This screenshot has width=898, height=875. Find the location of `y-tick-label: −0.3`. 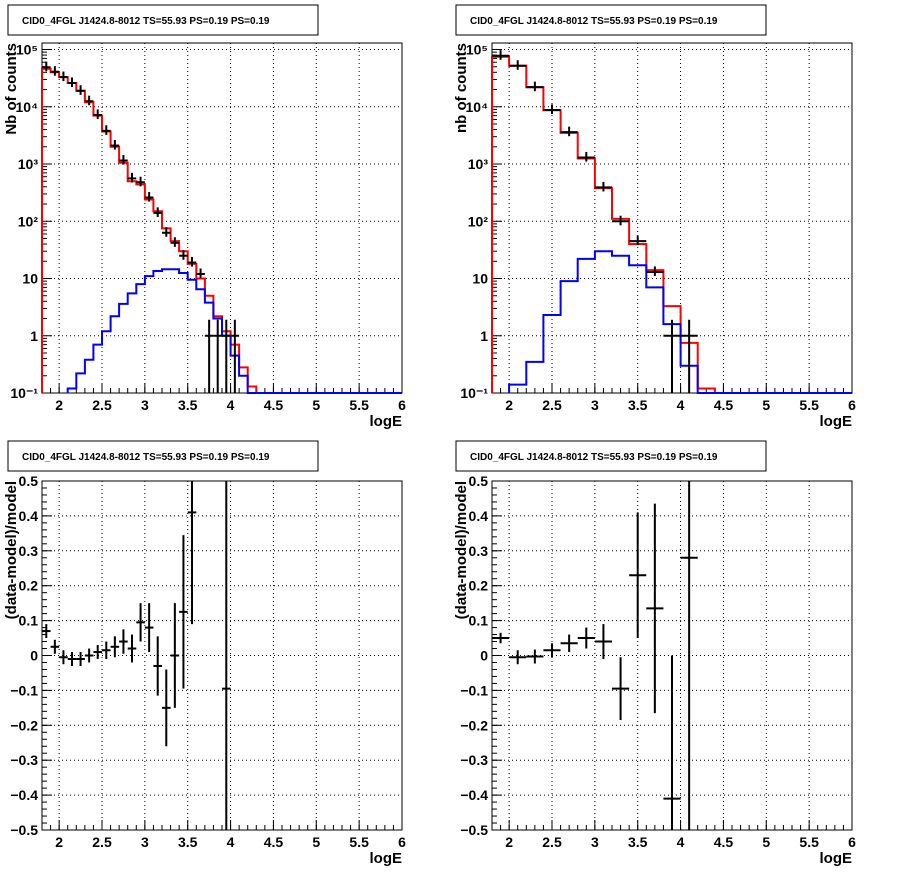

y-tick-label: −0.3 is located at coordinates (474, 760).